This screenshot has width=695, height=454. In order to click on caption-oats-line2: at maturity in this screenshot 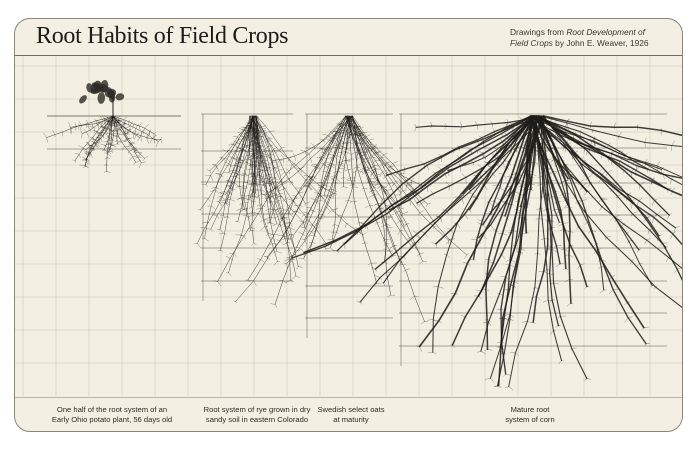, I will do `click(351, 419)`.